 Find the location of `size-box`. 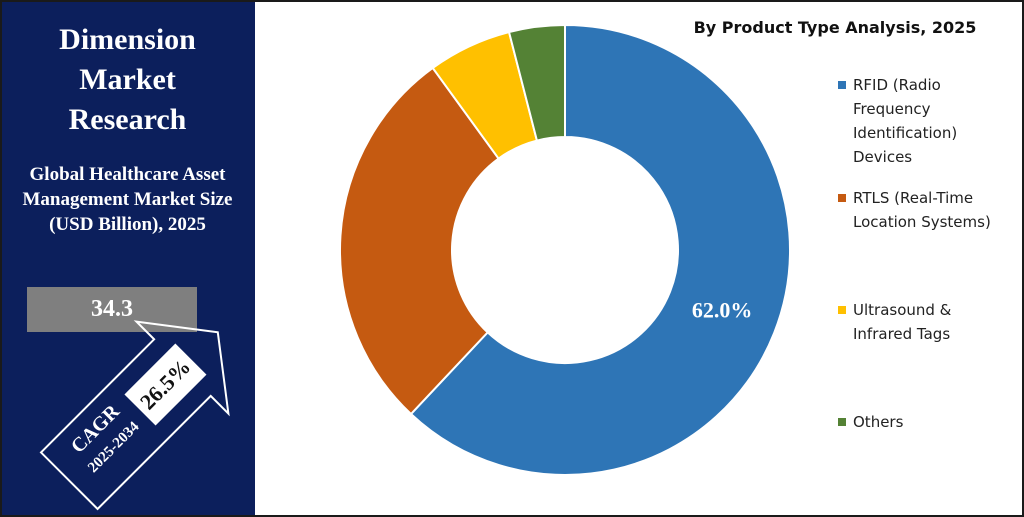

size-box is located at coordinates (112, 309).